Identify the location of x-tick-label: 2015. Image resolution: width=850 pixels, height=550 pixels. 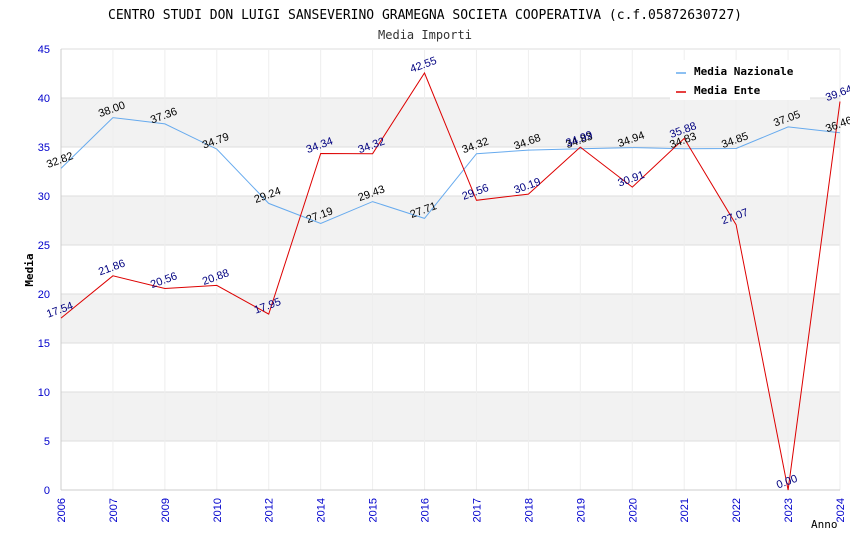
(374, 510).